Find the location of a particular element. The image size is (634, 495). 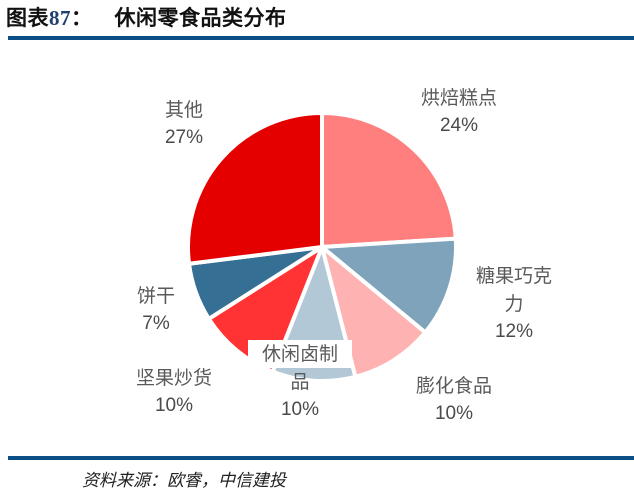

figure-label: 图表 is located at coordinates (27, 18).